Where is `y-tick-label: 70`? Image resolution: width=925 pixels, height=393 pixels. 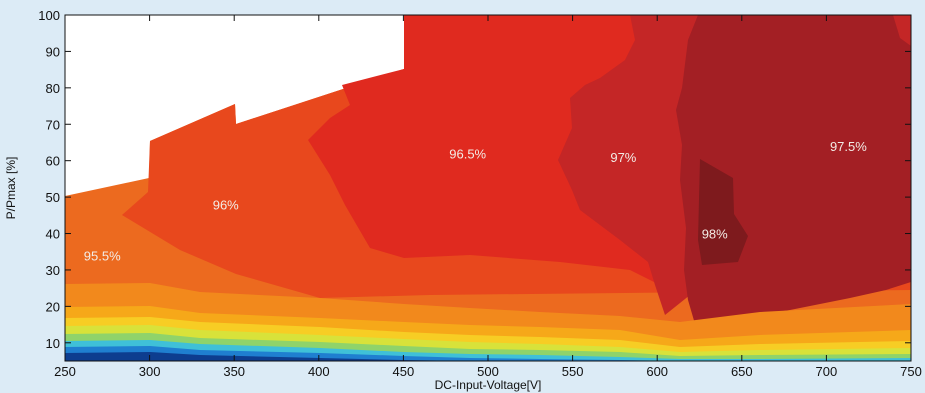
y-tick-label: 70 is located at coordinates (53, 124).